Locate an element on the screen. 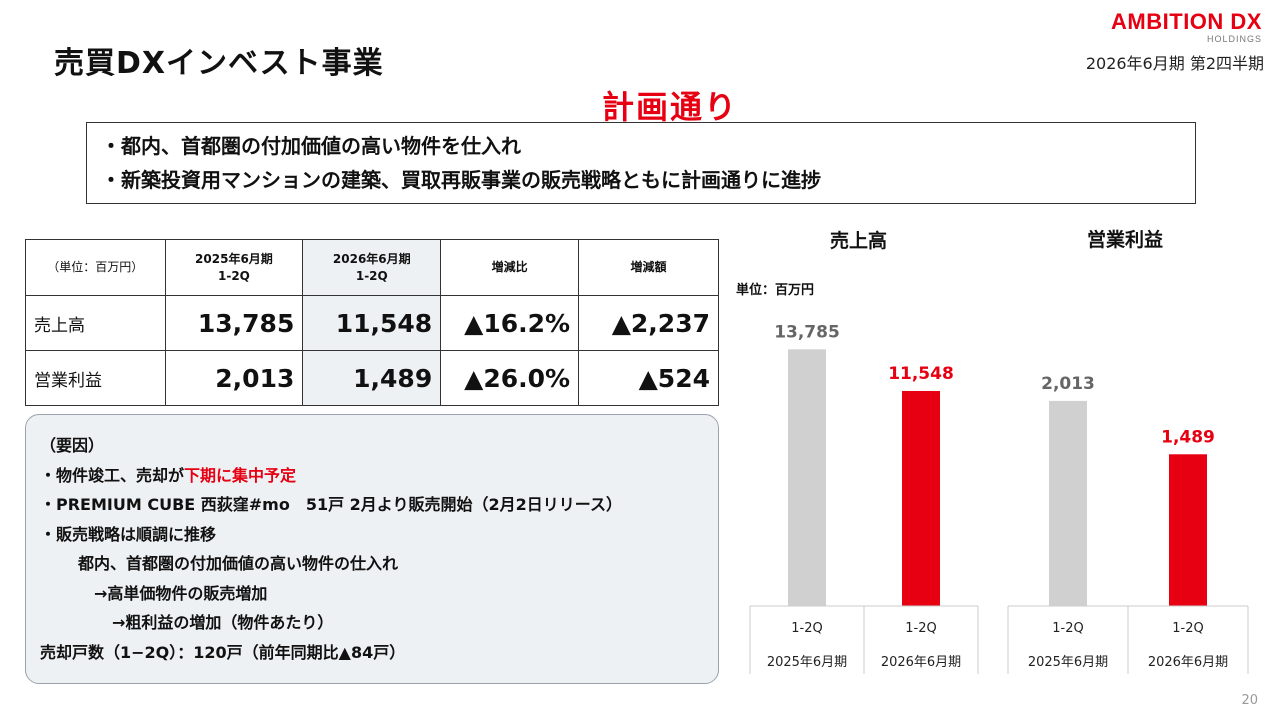 The height and width of the screenshot is (720, 1280). table-row-operating-profit: 営業利益 2,013 1,489 ▲26.0% ▲524 is located at coordinates (372, 378).